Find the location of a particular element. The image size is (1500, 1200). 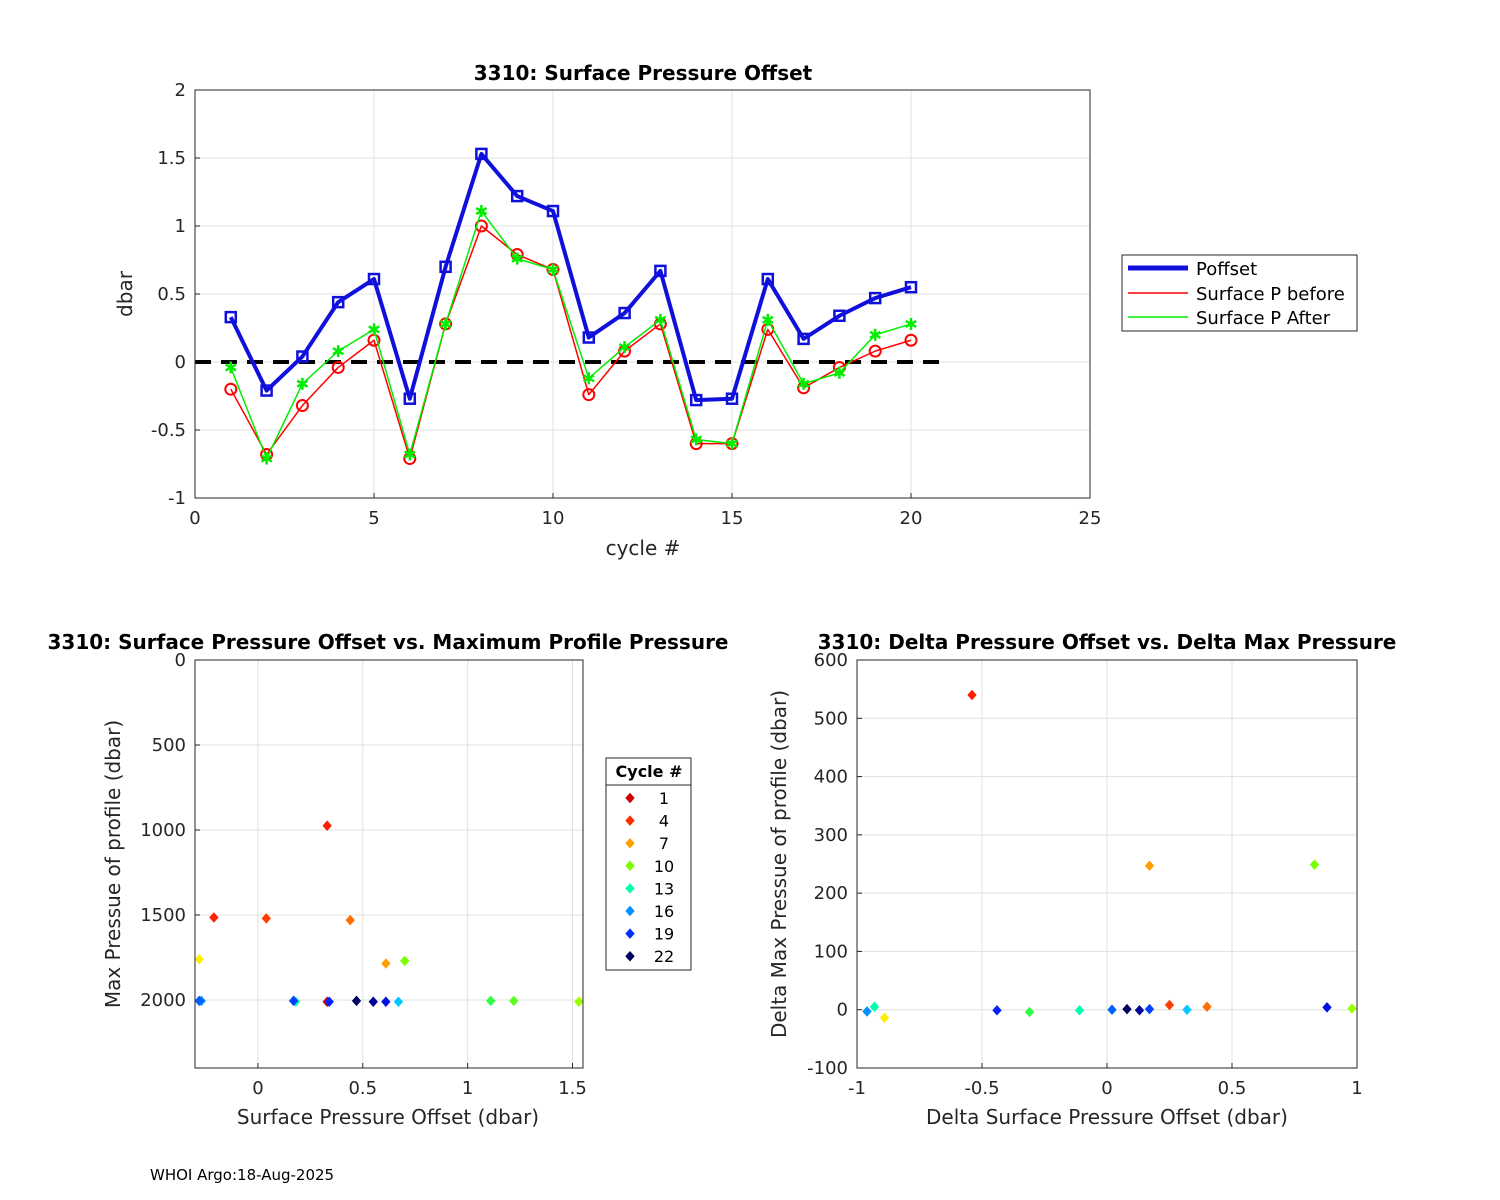

top-y-tick-label: 0 is located at coordinates (180, 362).